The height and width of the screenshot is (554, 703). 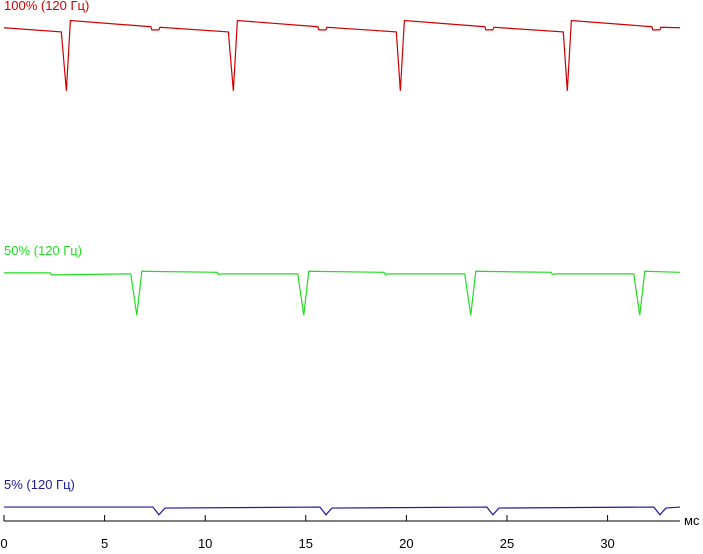 I want to click on x-tick-label: 5, so click(x=104, y=542).